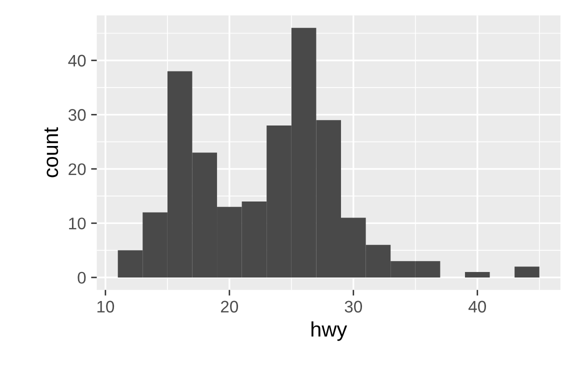 The image size is (576, 384). I want to click on x-tick-label: 10, so click(105, 306).